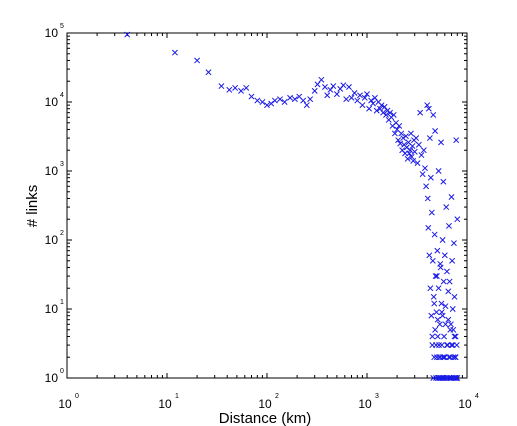  What do you see at coordinates (377, 396) in the screenshot?
I see `x-tick-exponent: 3` at bounding box center [377, 396].